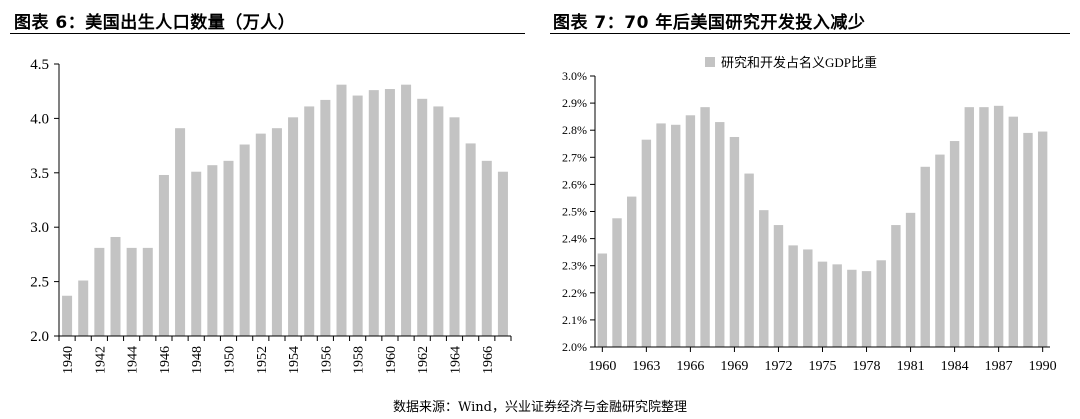  I want to click on y-tick-label: 2.0, so click(39, 337).